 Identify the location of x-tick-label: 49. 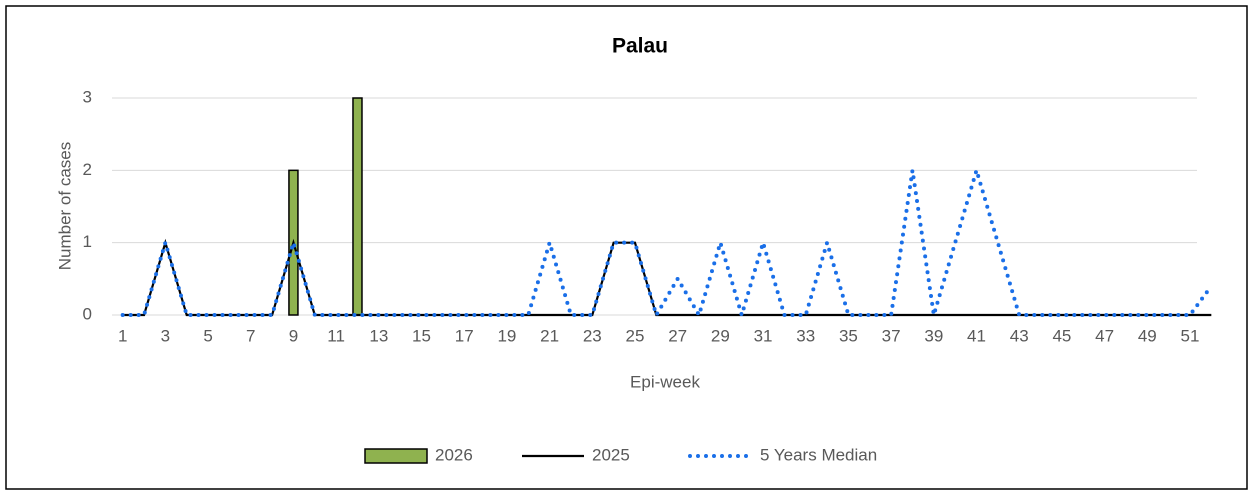
(1147, 335).